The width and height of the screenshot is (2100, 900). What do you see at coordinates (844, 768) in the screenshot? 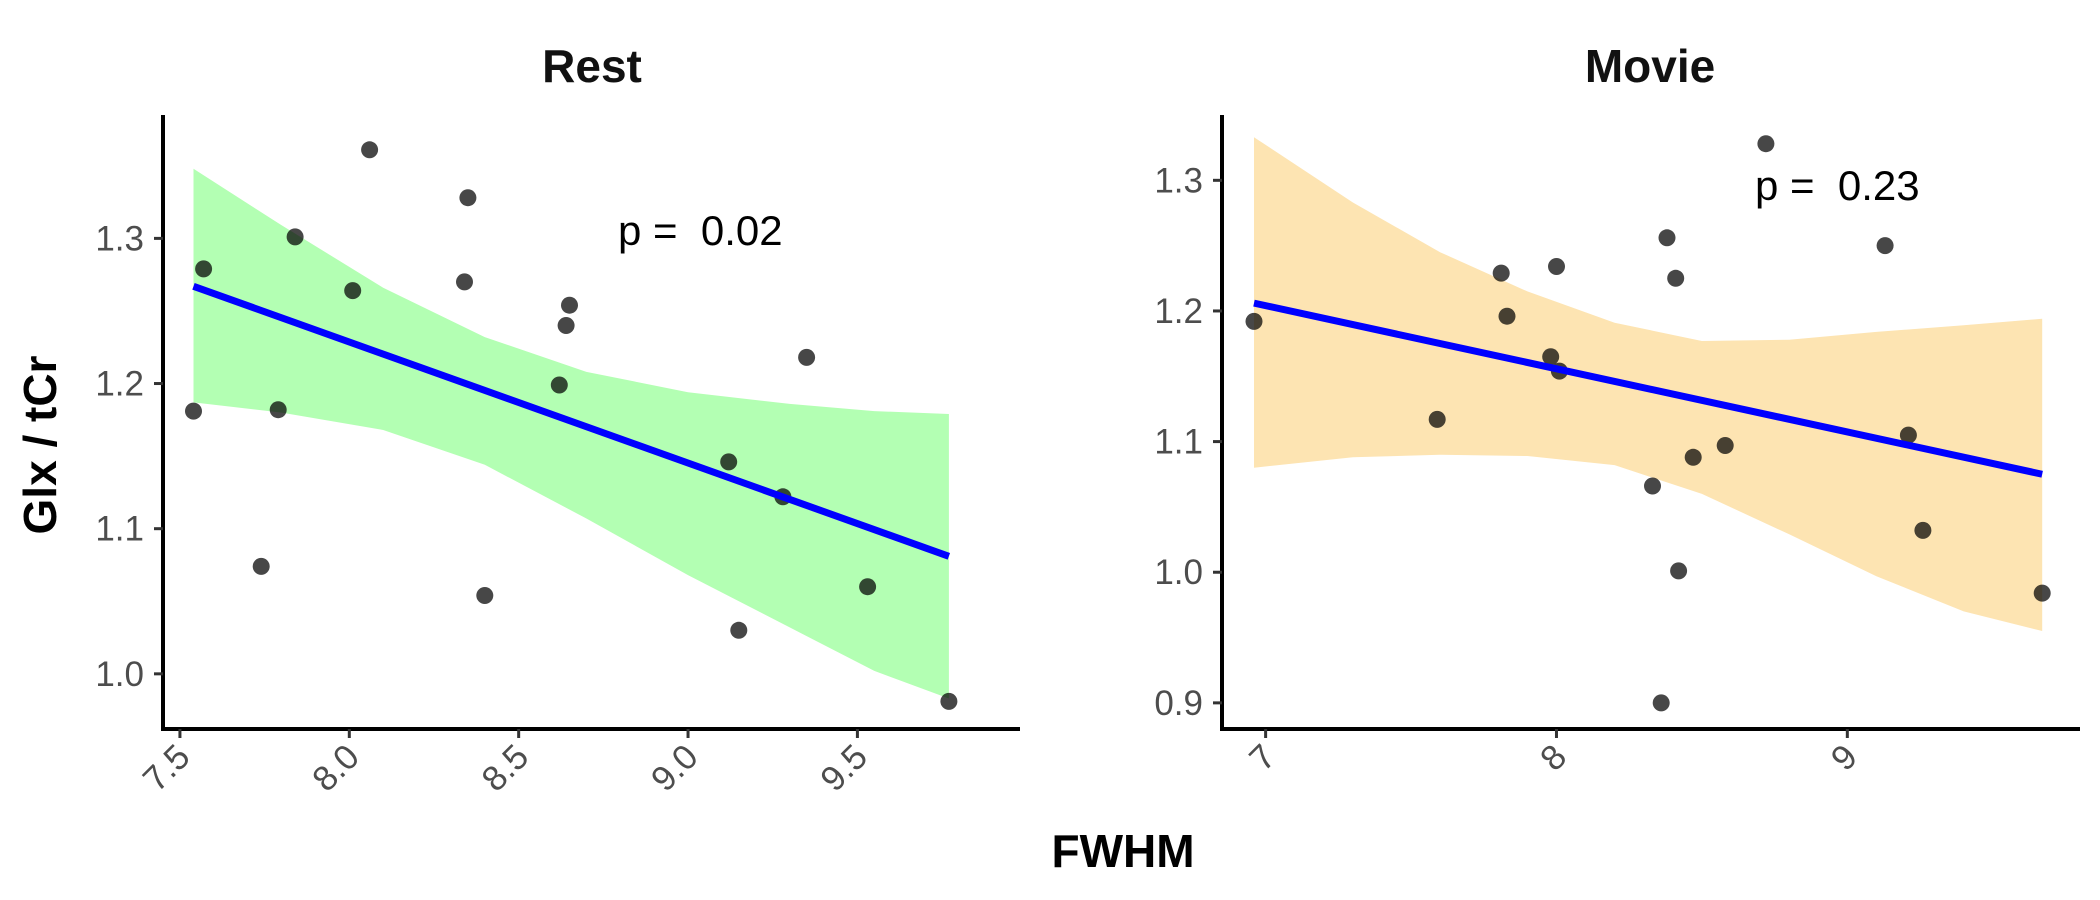
I see `rest-x-tick-label: 9.5` at bounding box center [844, 768].